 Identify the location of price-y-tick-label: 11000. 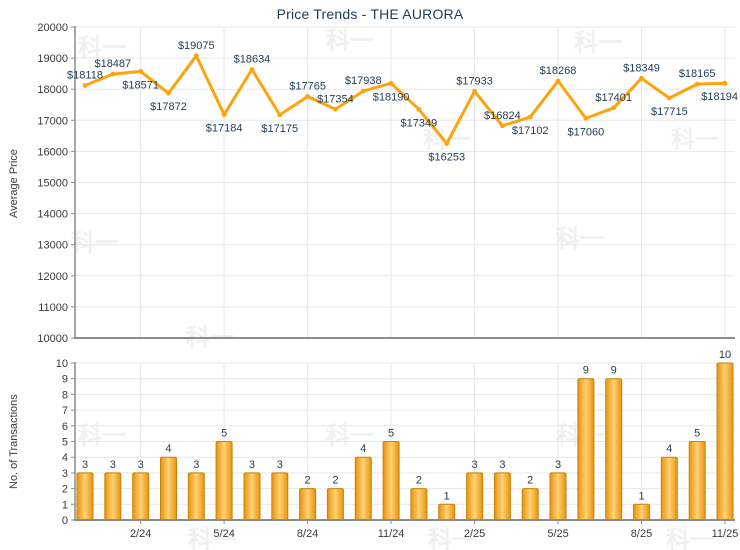
(53, 308).